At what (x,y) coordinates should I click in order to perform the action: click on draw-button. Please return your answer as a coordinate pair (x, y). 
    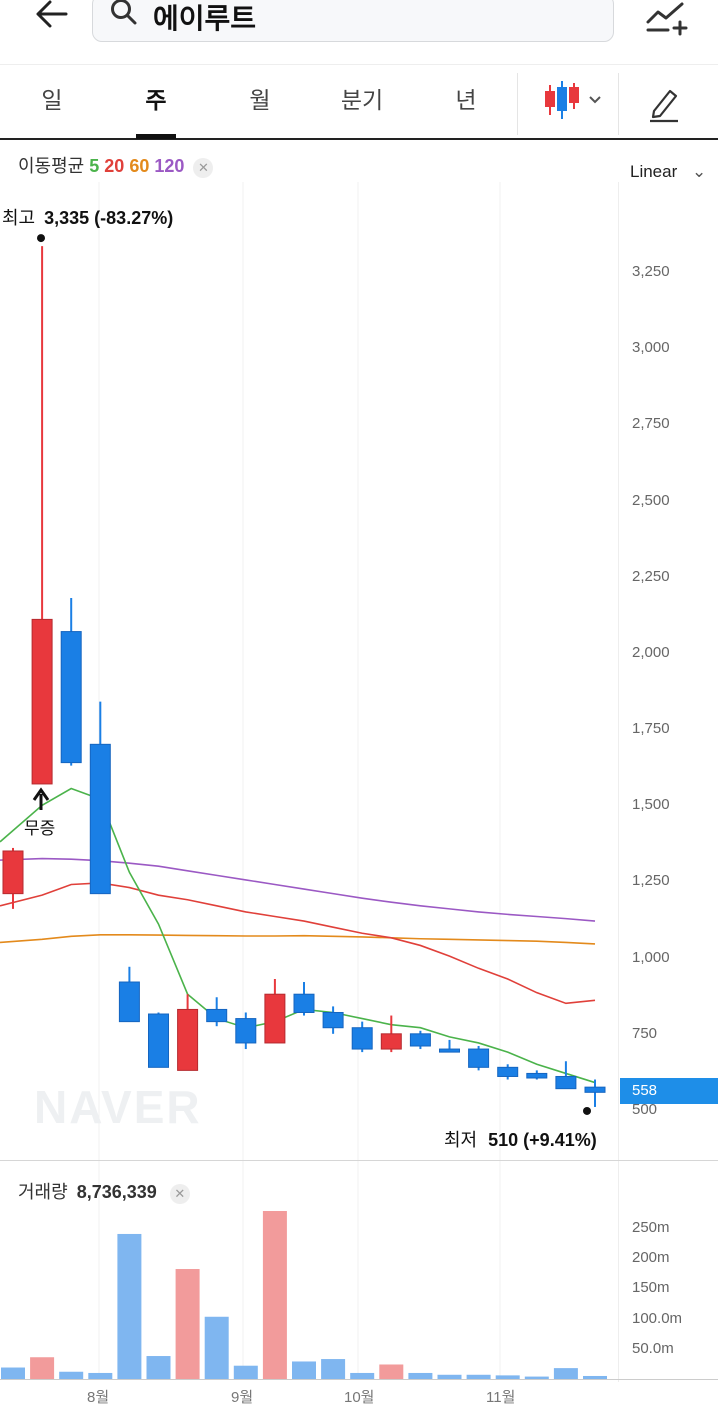
    Looking at the image, I should click on (664, 103).